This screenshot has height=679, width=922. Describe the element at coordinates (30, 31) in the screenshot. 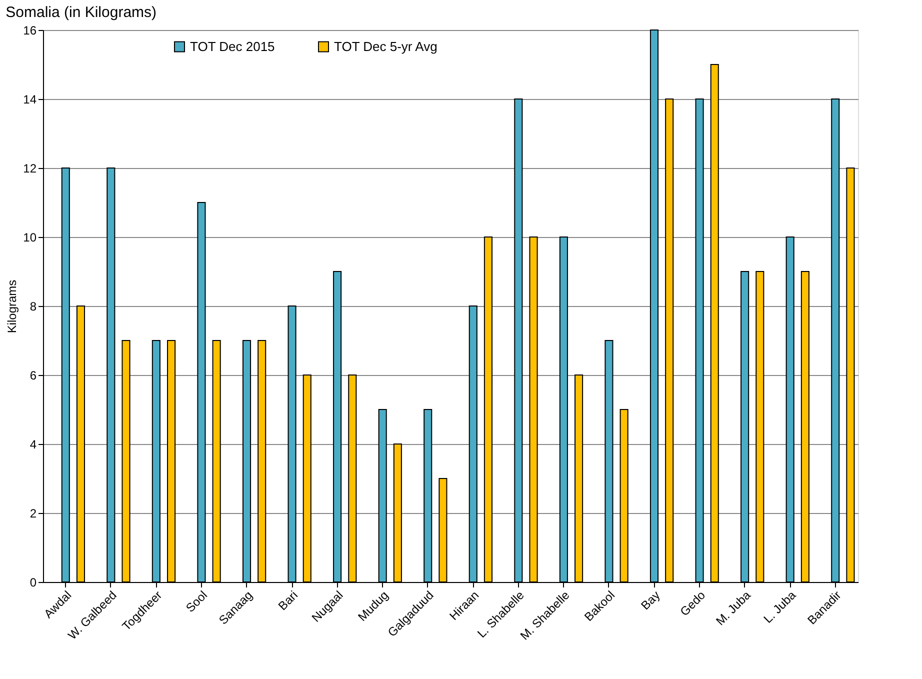

I see `y-tick-label: 16` at that location.